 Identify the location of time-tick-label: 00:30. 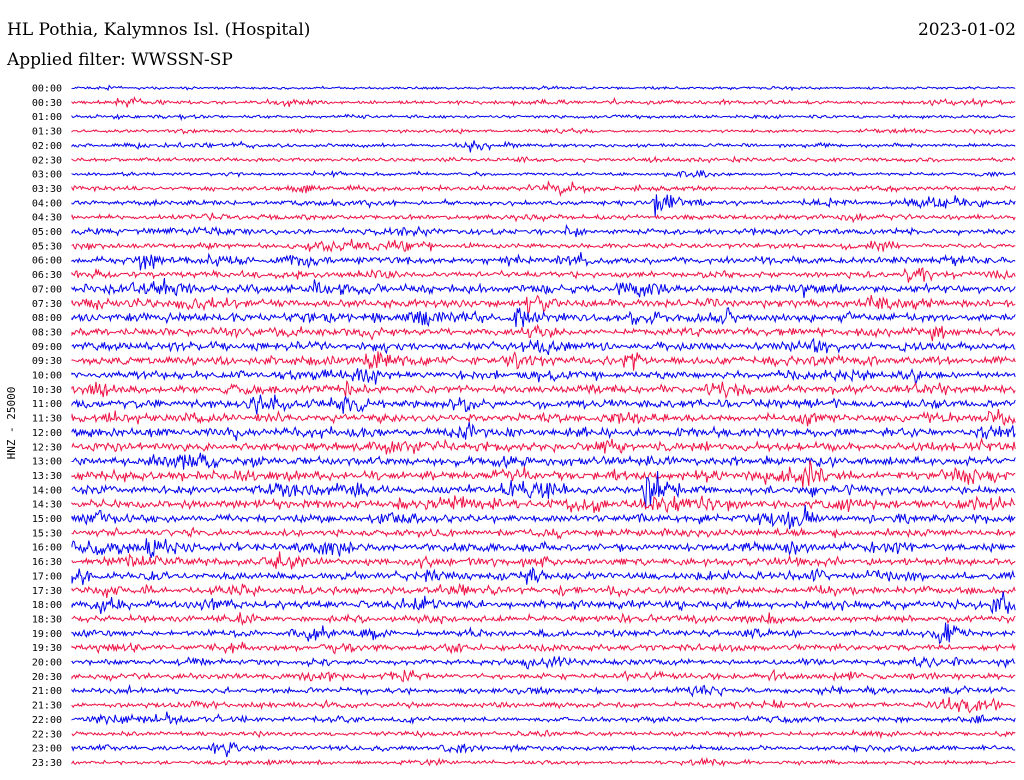
(47, 103).